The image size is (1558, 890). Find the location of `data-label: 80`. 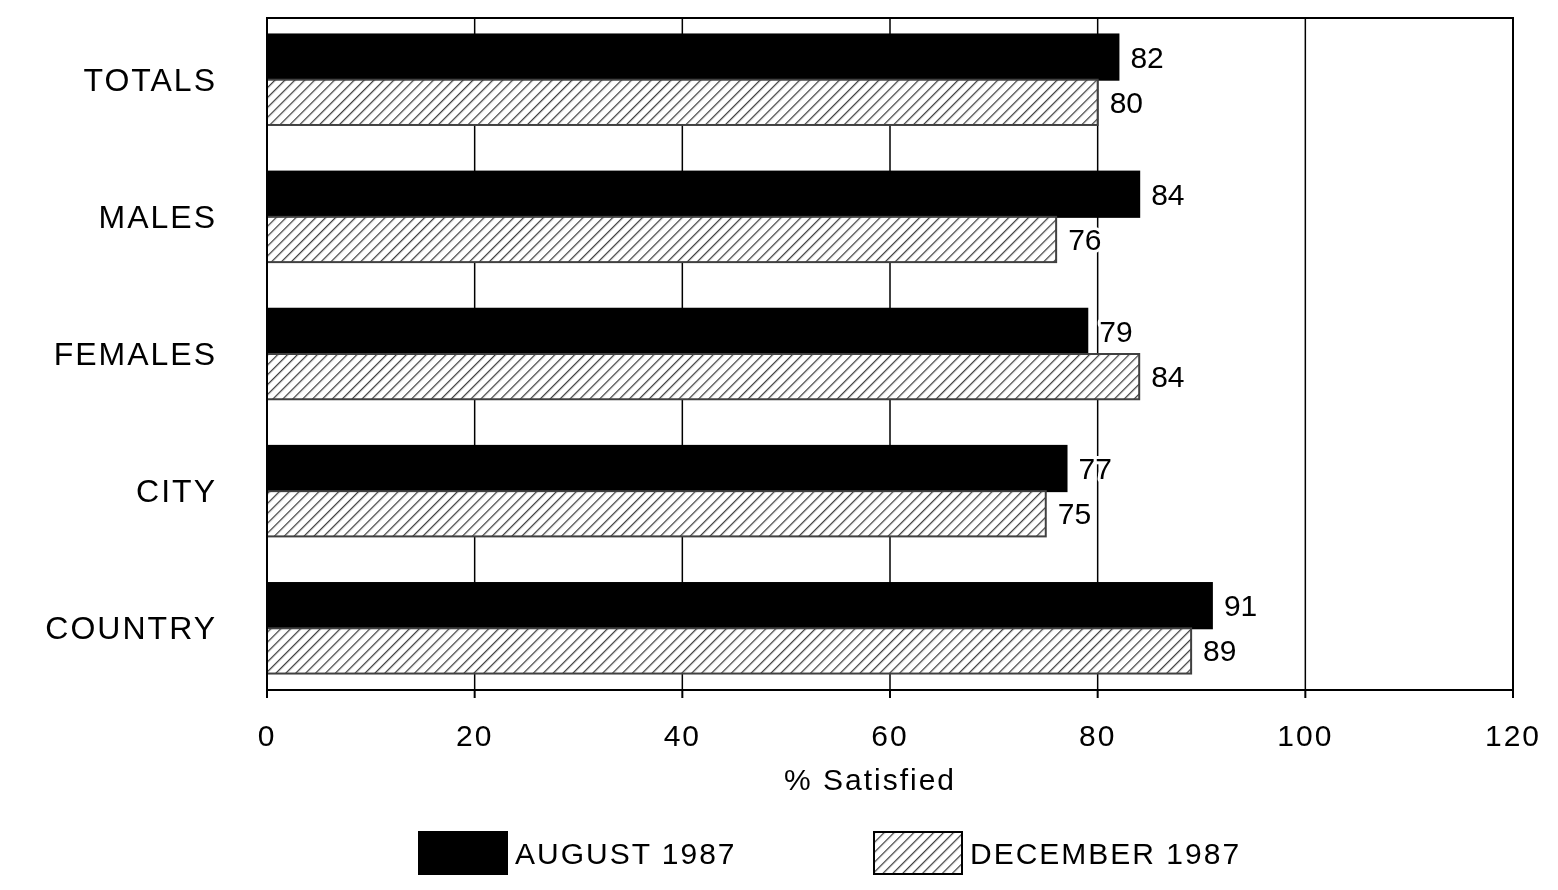

data-label: 80 is located at coordinates (1126, 102).